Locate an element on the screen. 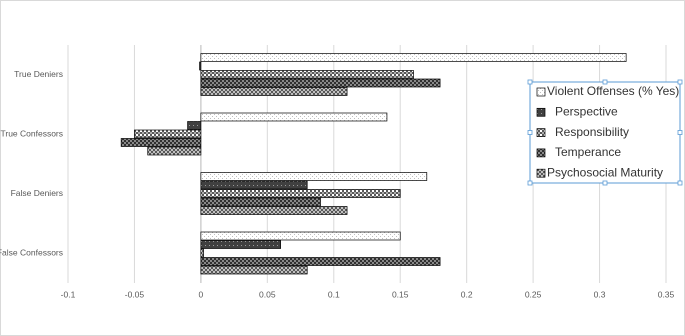 This screenshot has width=685, height=336. x-tick-label: 0.05 is located at coordinates (267, 294).